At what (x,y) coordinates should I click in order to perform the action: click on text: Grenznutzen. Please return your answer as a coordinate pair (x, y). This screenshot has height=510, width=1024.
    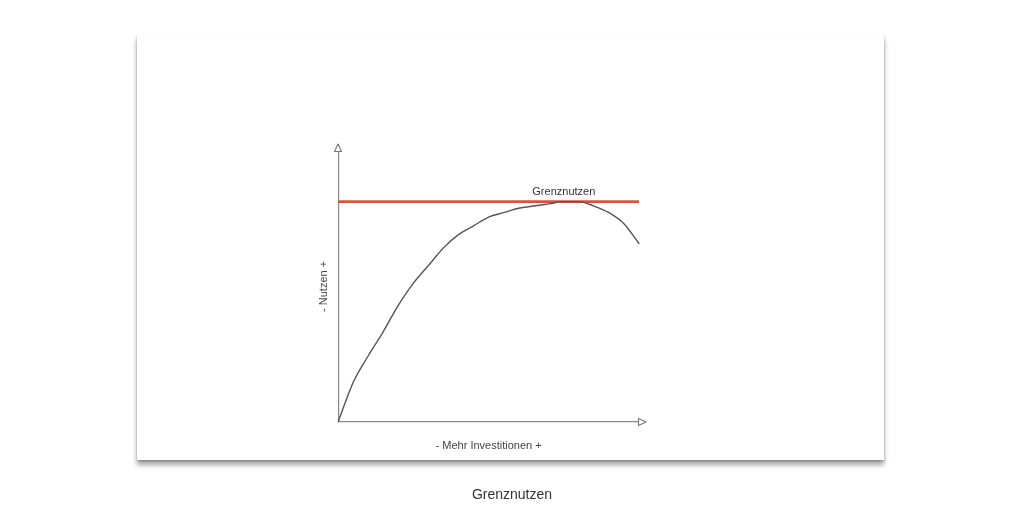
    Looking at the image, I should click on (512, 494).